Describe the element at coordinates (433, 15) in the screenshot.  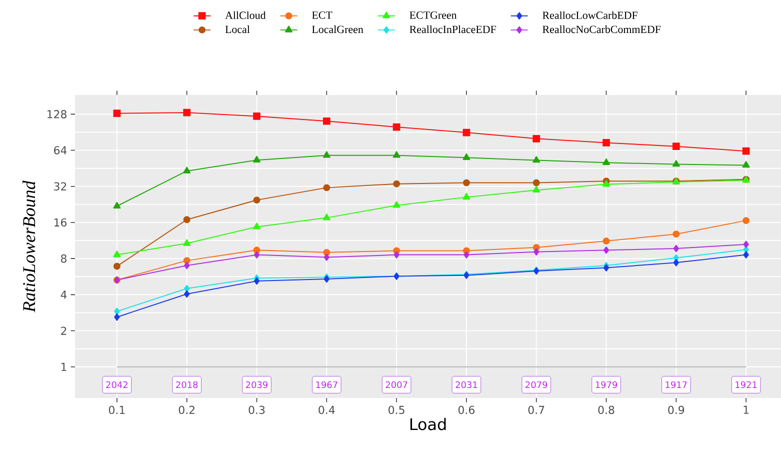
I see `legend-label: ECTGreen` at that location.